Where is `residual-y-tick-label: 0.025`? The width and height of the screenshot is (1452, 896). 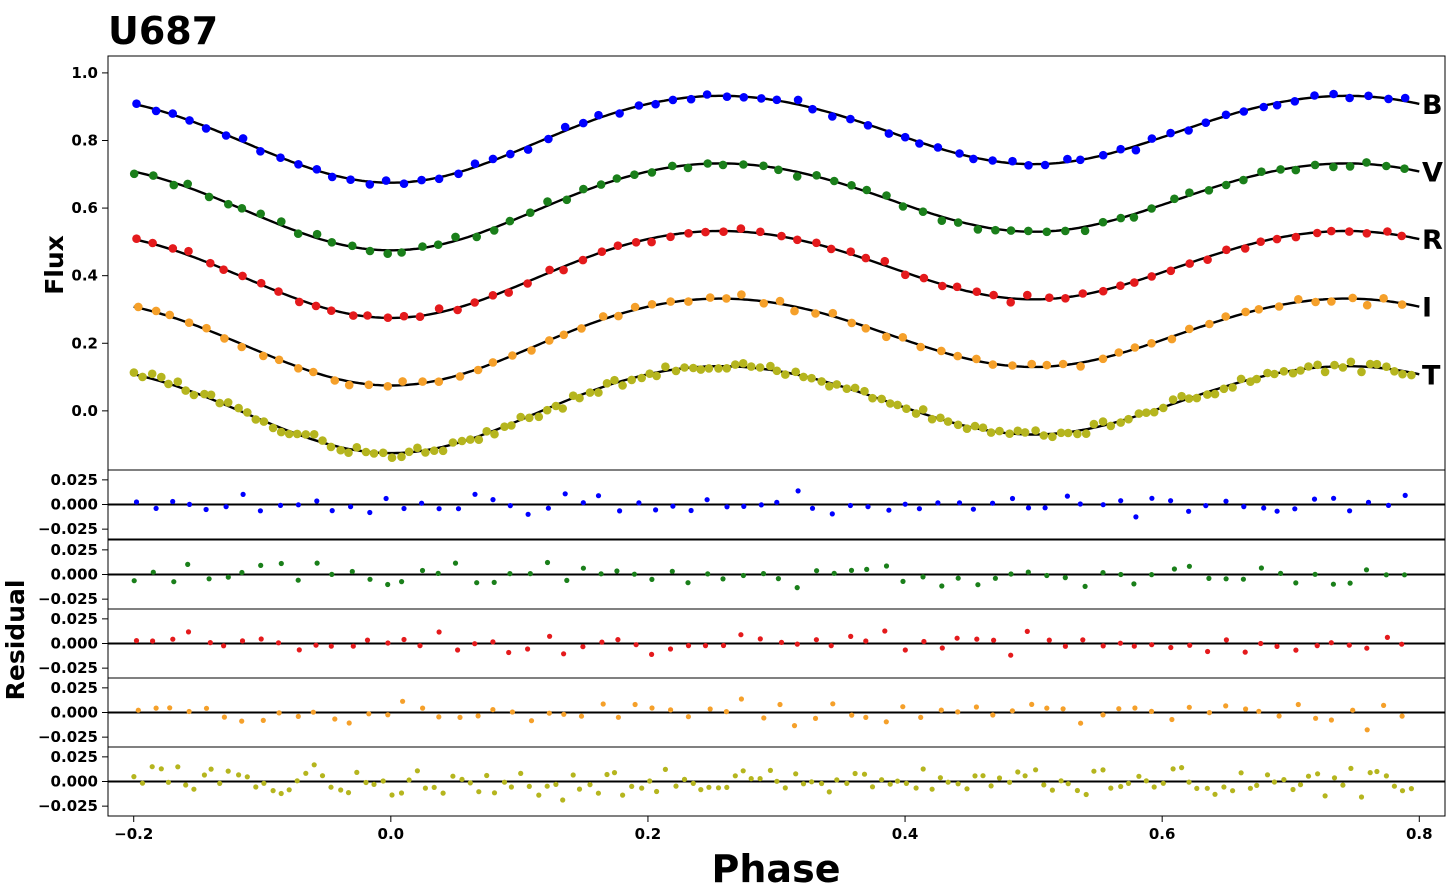 residual-y-tick-label: 0.025 is located at coordinates (74, 688).